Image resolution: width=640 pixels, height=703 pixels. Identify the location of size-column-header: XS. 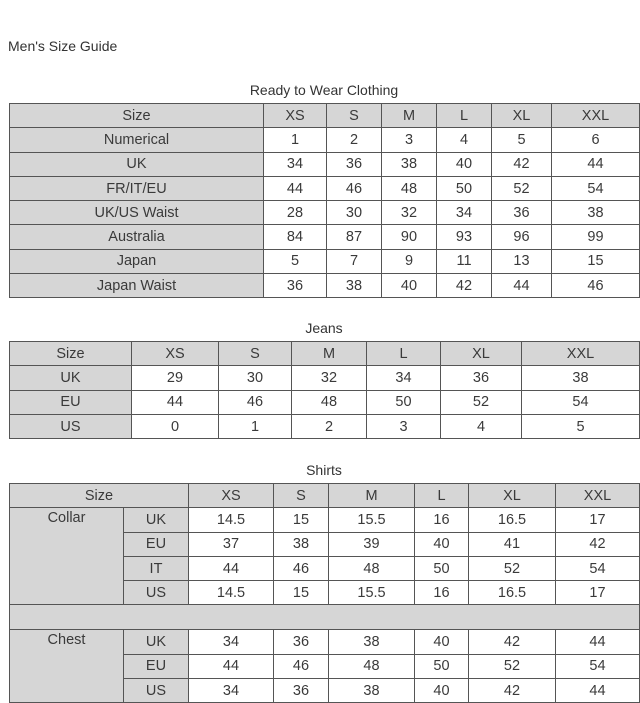
(231, 495).